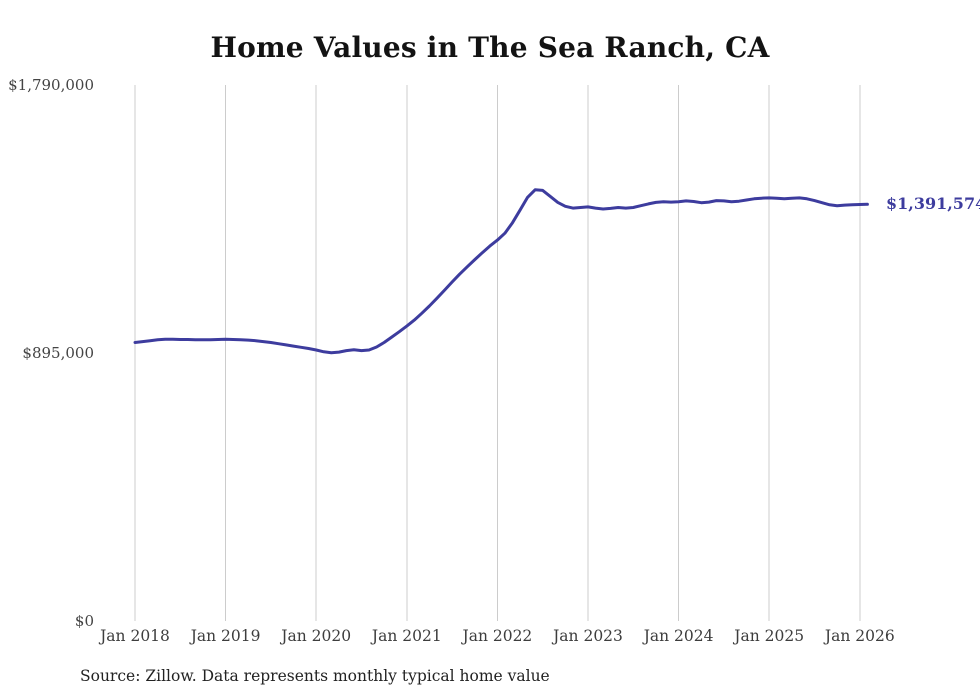 Image resolution: width=980 pixels, height=699 pixels. Describe the element at coordinates (490, 47) in the screenshot. I see `chart-title: Home Values in The Sea Ranch, CA` at that location.